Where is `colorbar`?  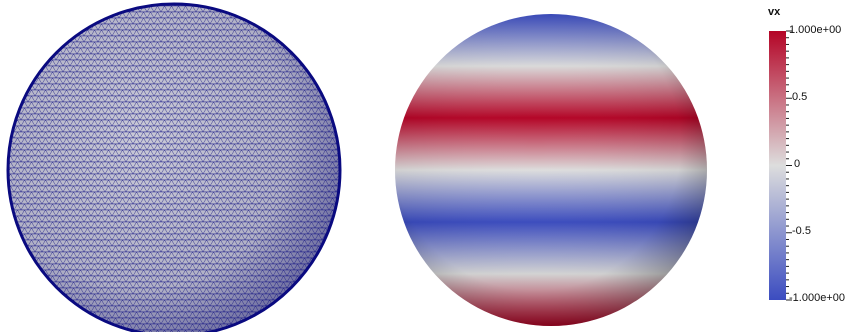
colorbar is located at coordinates (780, 165).